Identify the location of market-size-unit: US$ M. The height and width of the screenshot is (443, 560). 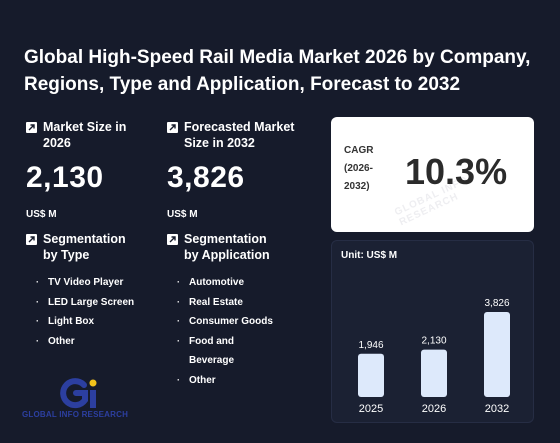
(41, 214).